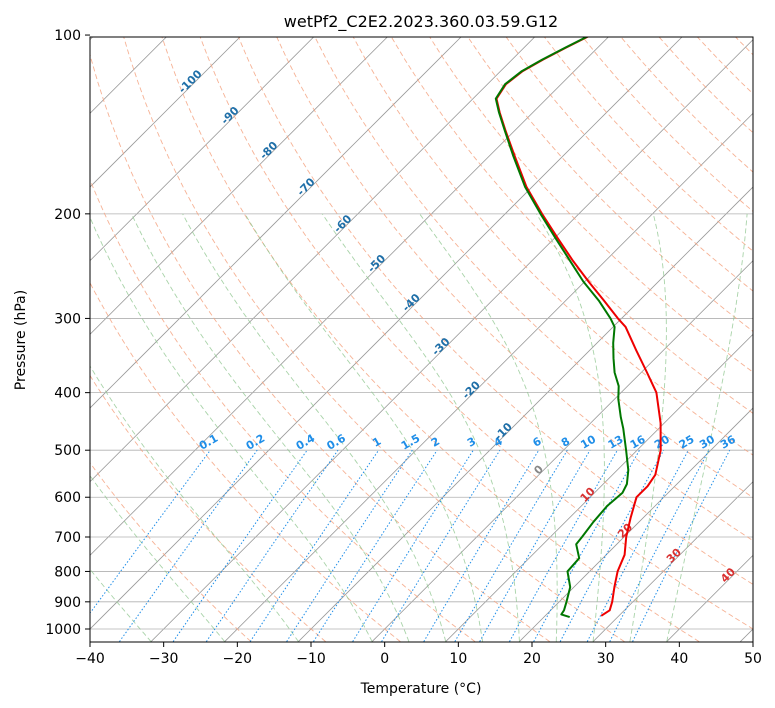 The height and width of the screenshot is (708, 775). What do you see at coordinates (67, 394) in the screenshot?
I see `y-tick-label: 400` at bounding box center [67, 394].